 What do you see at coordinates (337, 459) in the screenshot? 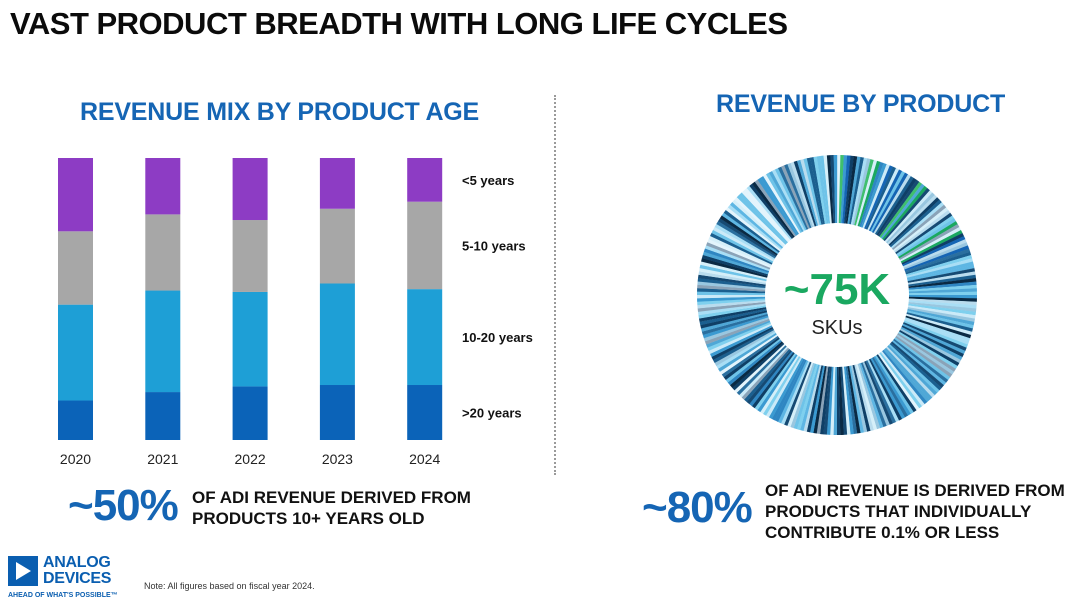
I see `x-tick-label: 2023` at bounding box center [337, 459].